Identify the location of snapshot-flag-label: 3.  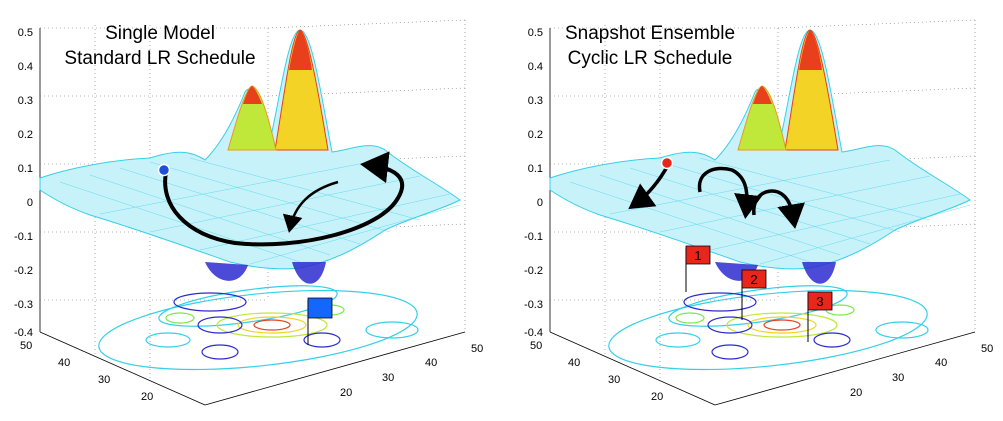
(819, 301).